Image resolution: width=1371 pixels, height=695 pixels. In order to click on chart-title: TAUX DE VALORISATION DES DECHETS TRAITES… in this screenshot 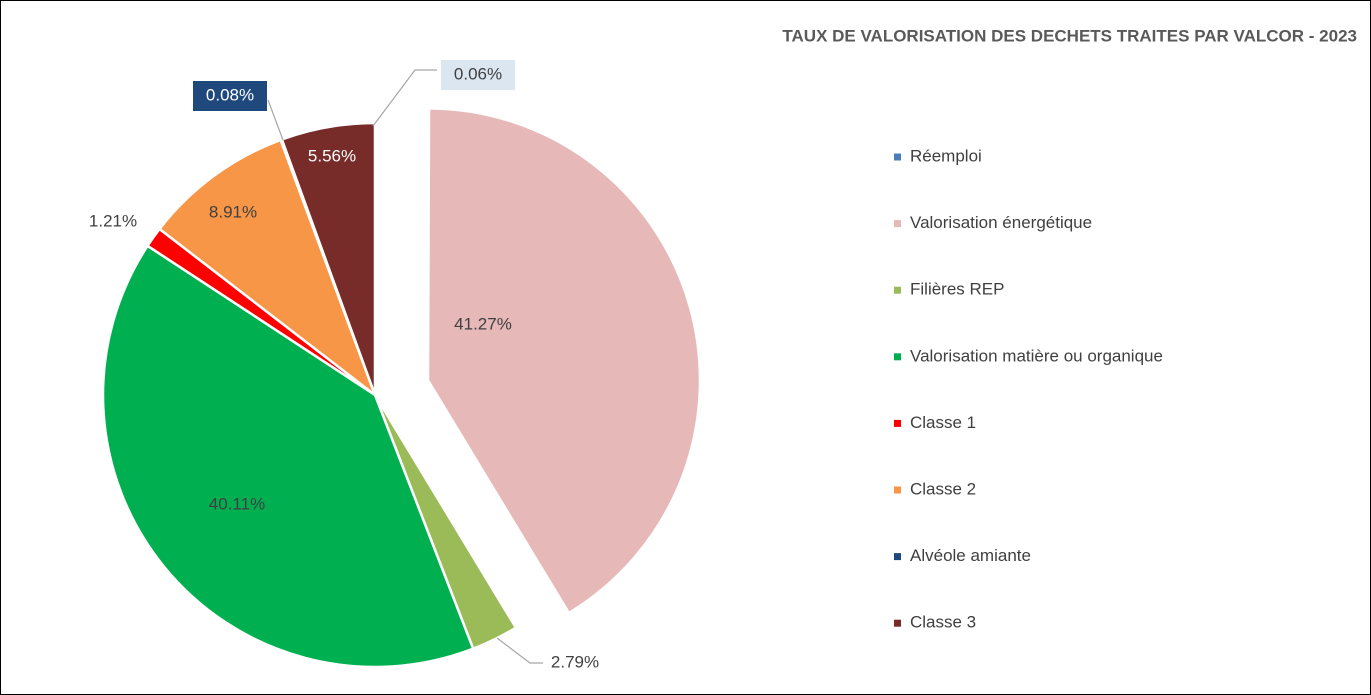, I will do `click(1069, 35)`.